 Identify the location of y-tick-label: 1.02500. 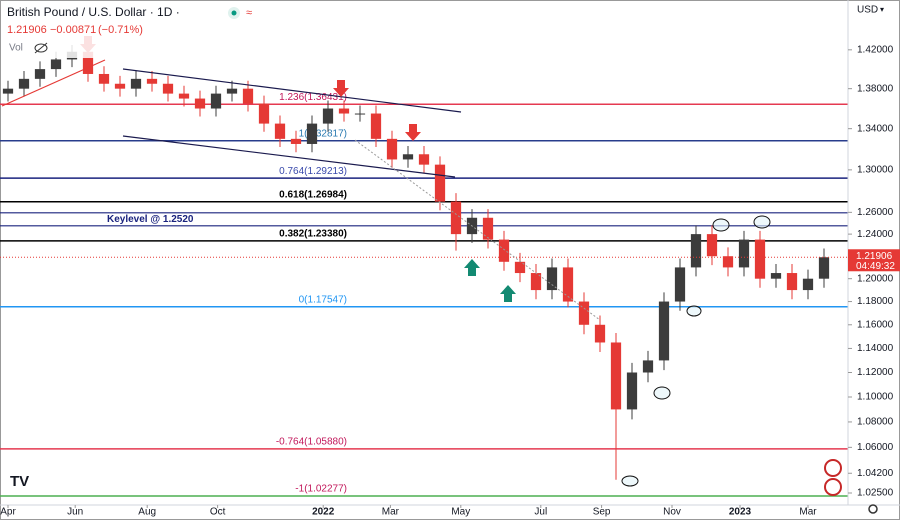
(875, 493).